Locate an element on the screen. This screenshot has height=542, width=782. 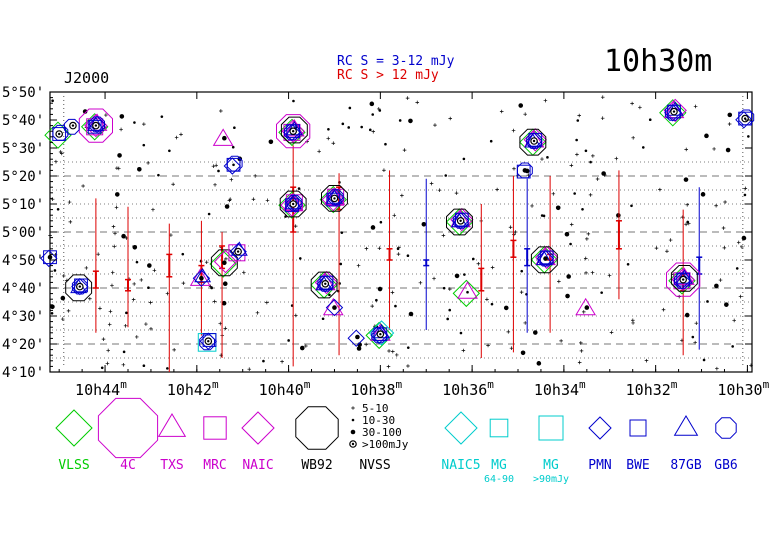
legend-mg-note: >90mJy is located at coordinates (551, 479).